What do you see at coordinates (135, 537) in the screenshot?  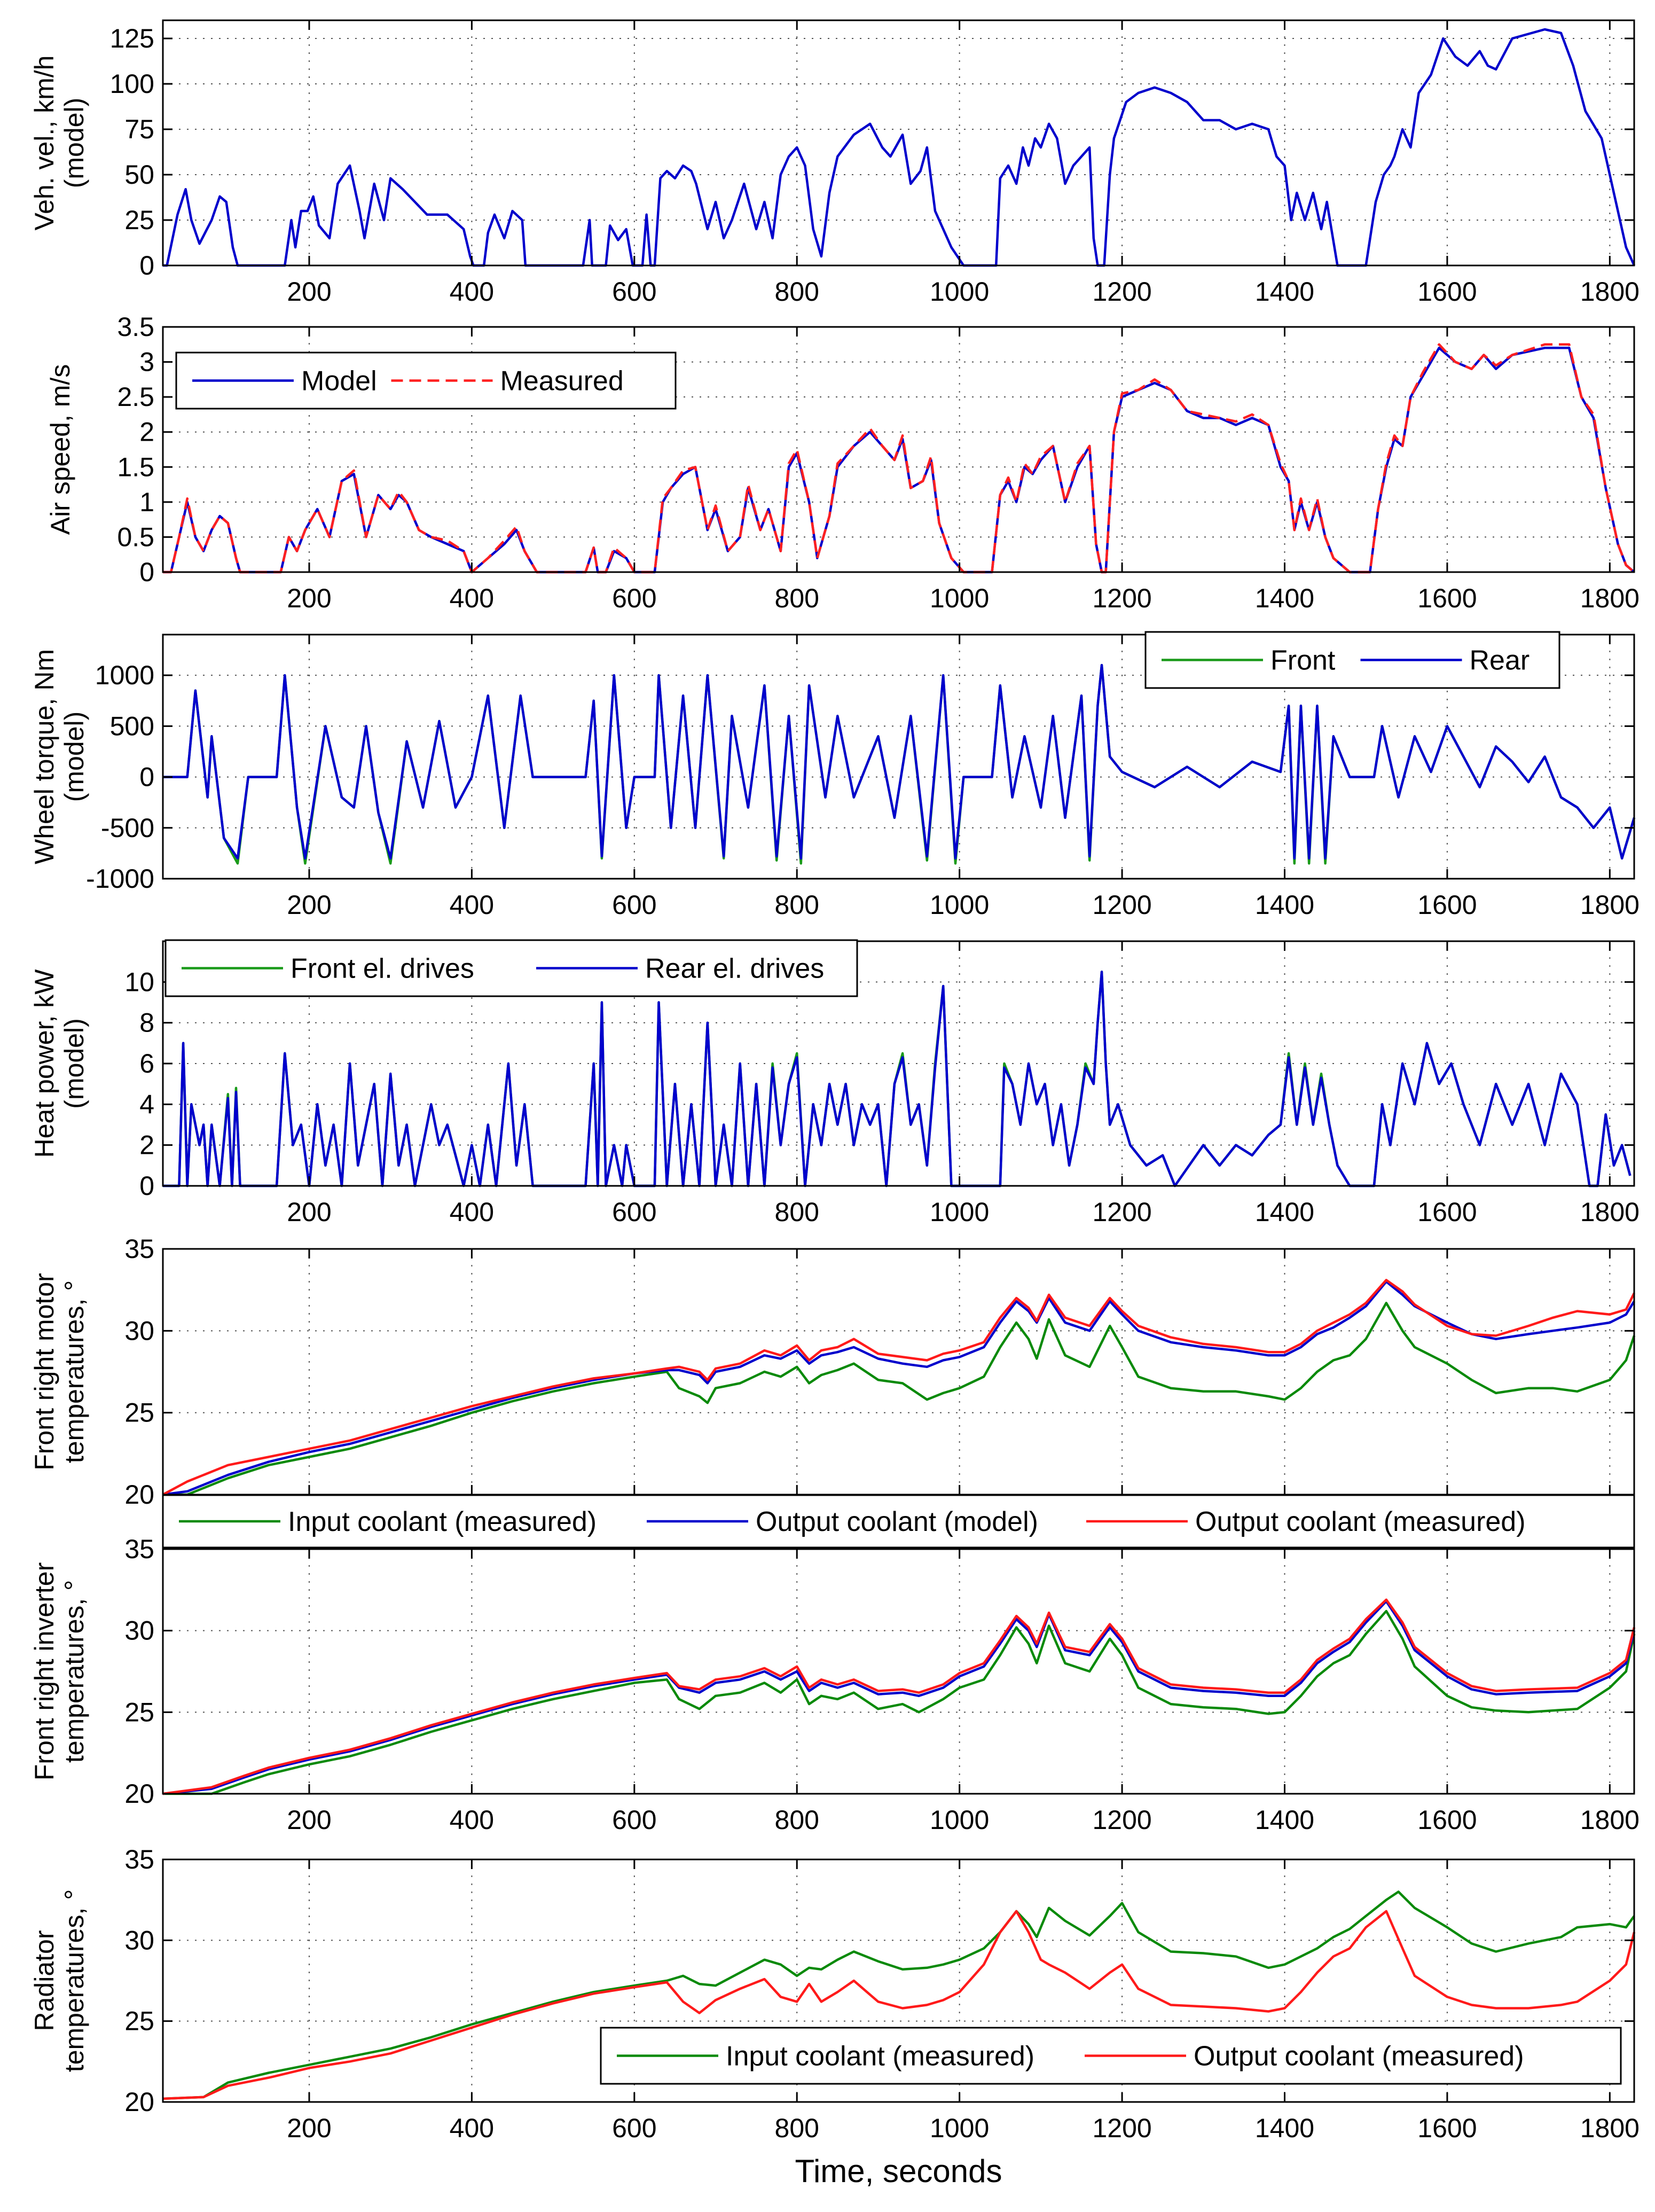 I see `y-tick-label: 0.5` at bounding box center [135, 537].